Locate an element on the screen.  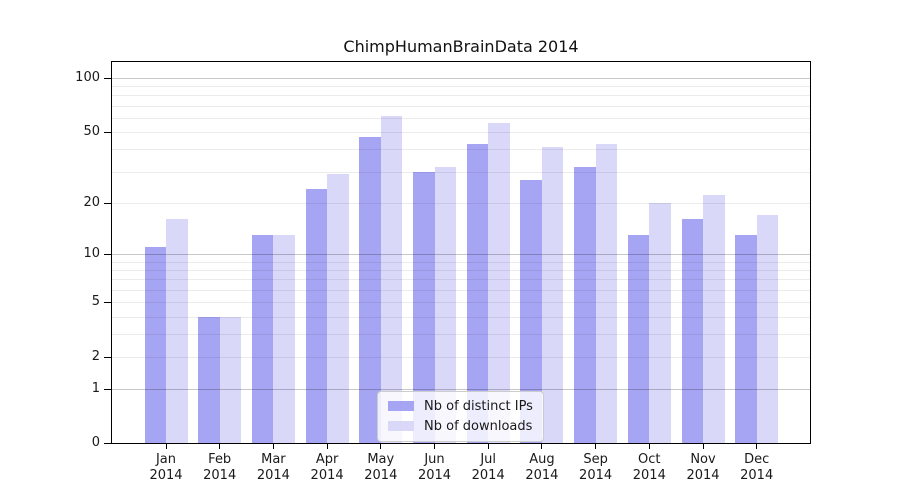
legend-swatch-distinct-ips is located at coordinates (401, 406).